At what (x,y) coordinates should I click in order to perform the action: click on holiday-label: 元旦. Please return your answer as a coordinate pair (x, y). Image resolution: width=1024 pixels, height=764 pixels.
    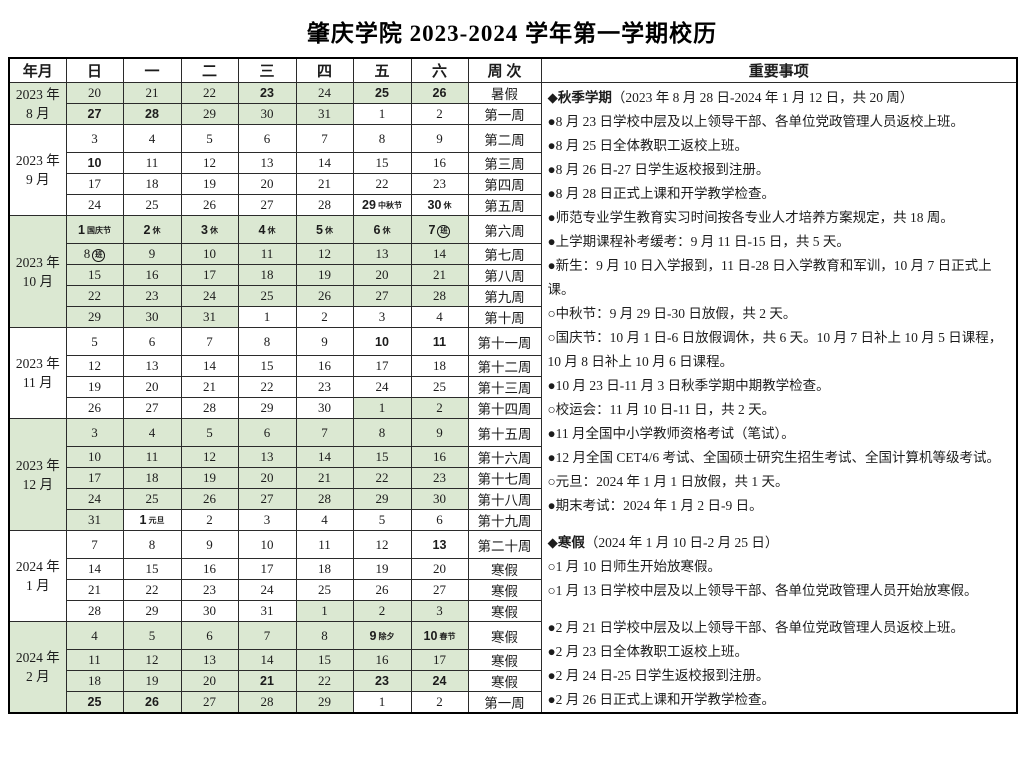
    Looking at the image, I should click on (156, 520).